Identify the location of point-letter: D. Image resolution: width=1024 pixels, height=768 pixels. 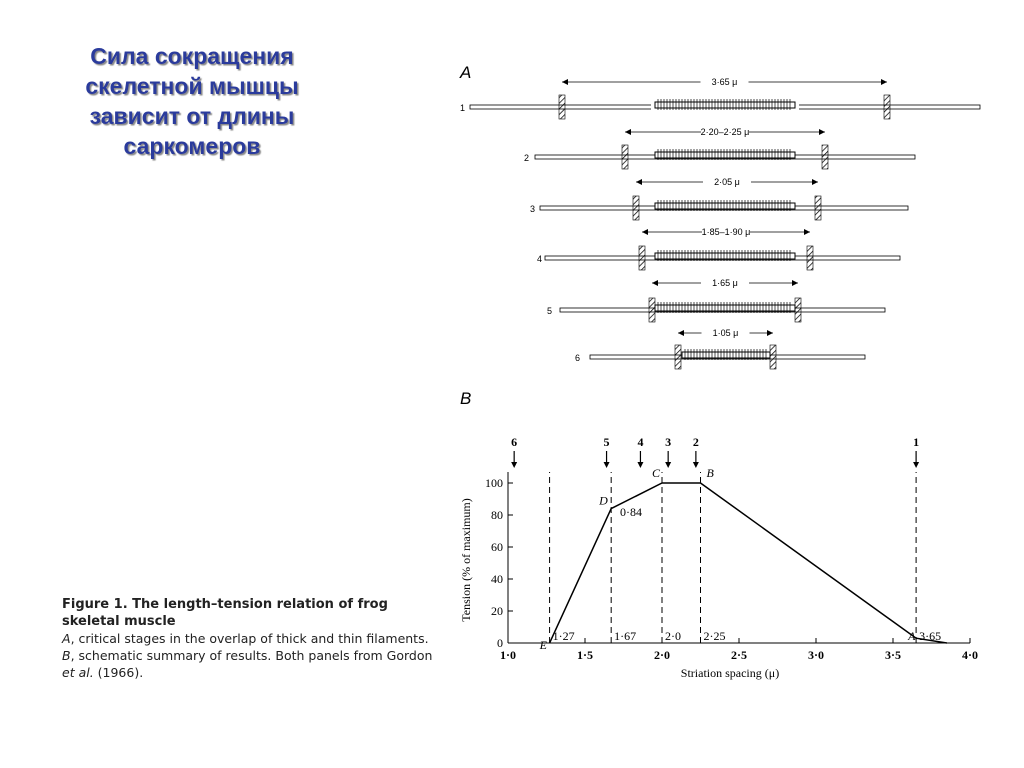
(603, 501).